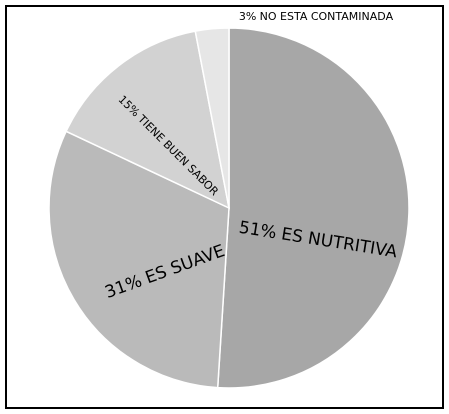 This screenshot has width=449, height=414. I want to click on value-label: 3%, so click(247, 16).